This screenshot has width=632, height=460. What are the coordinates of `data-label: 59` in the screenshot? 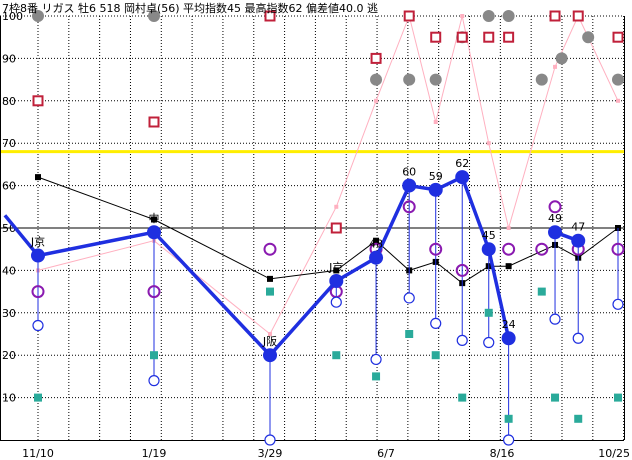 It's located at (436, 176).